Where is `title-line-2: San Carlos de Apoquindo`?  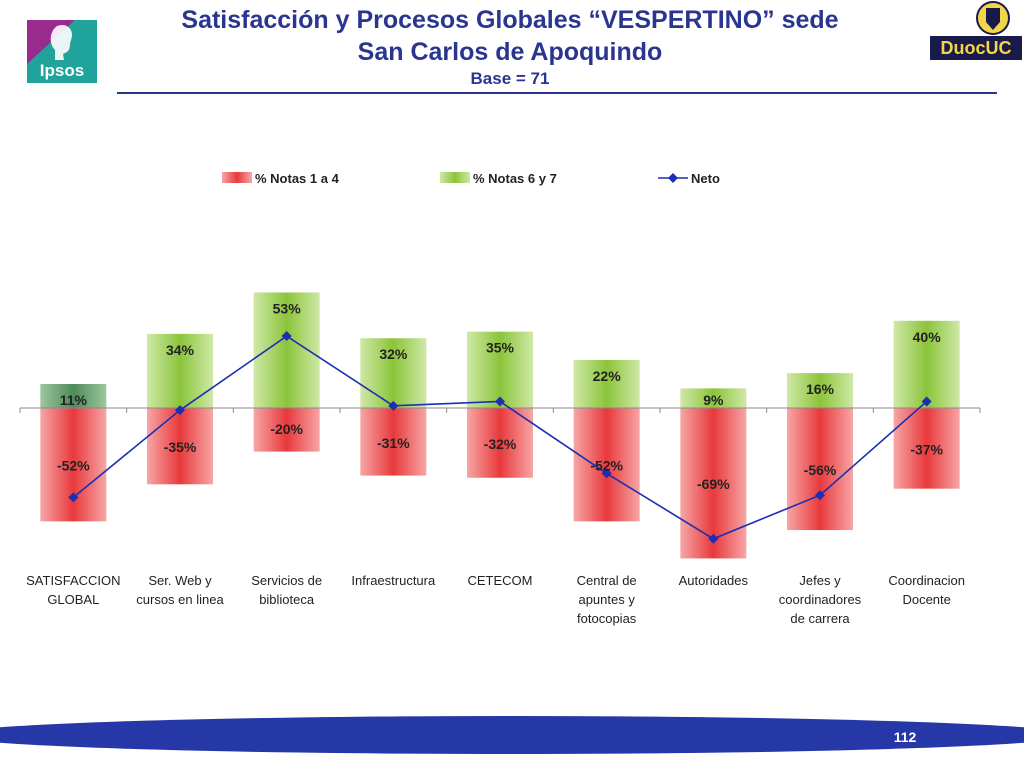
title-line-2: San Carlos de Apoquindo is located at coordinates (510, 52).